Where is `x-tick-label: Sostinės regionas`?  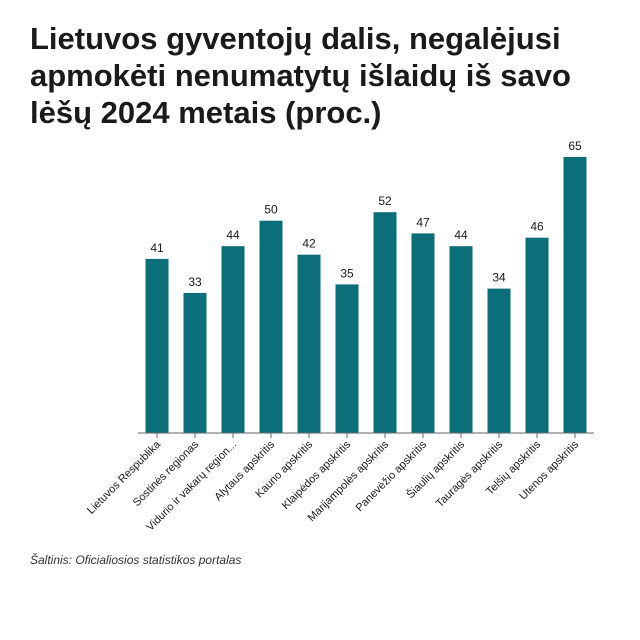 x-tick-label: Sostinės regionas is located at coordinates (166, 473).